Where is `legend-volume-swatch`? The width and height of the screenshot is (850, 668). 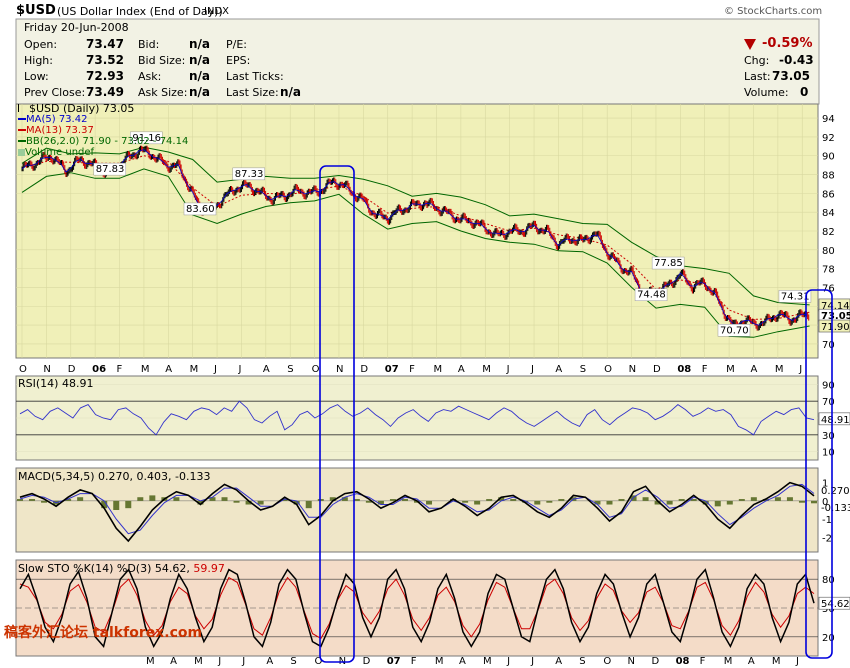
legend-volume-swatch is located at coordinates (21, 152).